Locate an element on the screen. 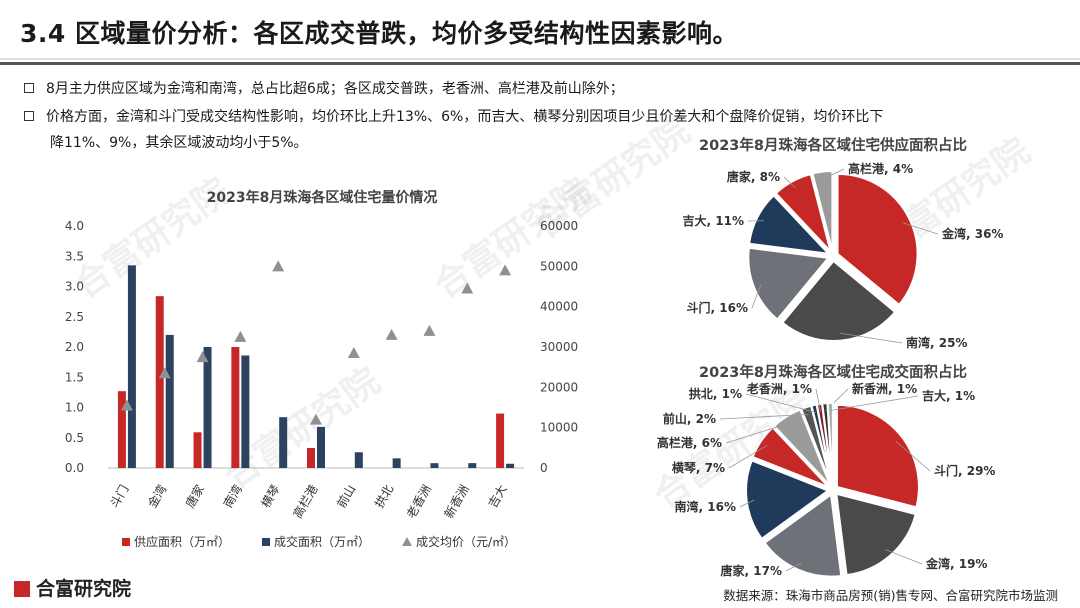 This screenshot has width=1080, height=608. legend-marker-price is located at coordinates (407, 541).